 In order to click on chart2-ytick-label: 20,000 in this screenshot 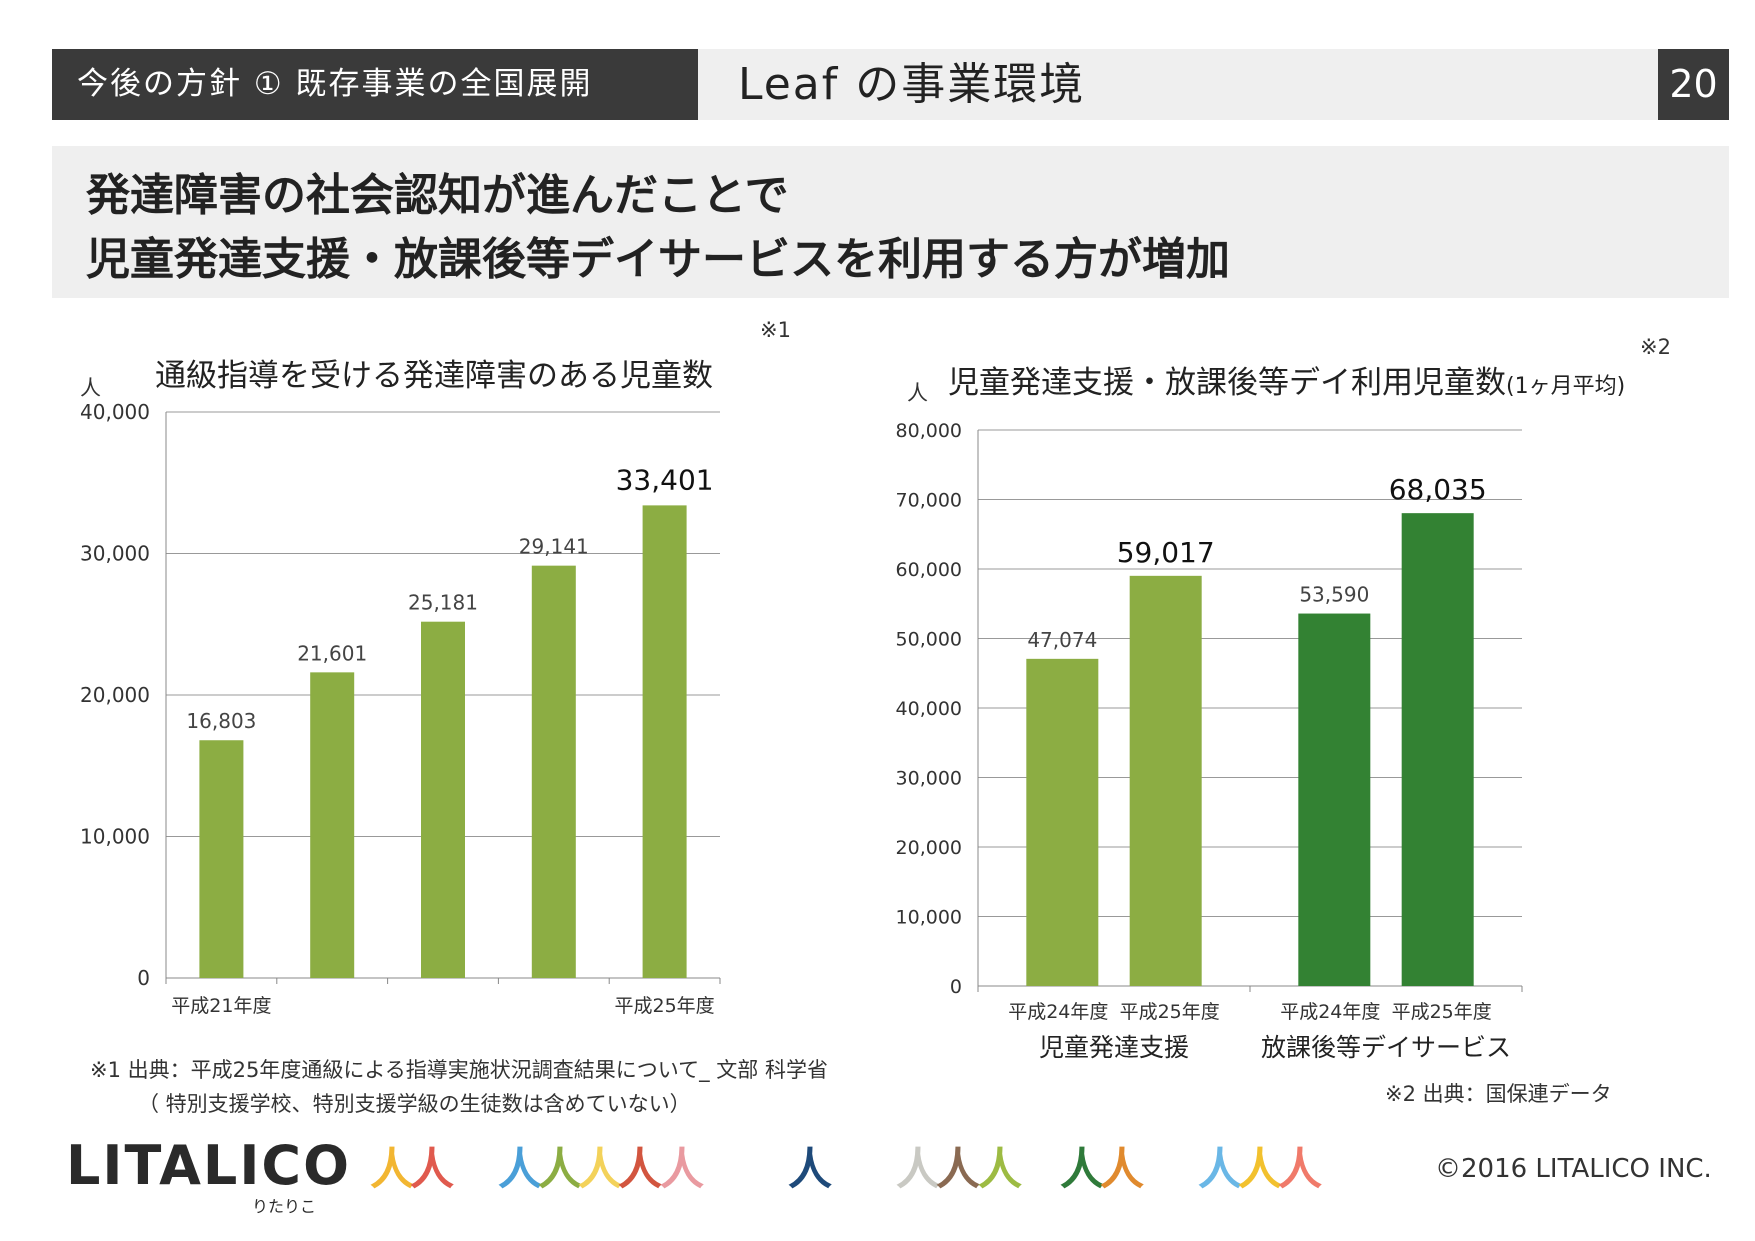, I will do `click(929, 848)`.